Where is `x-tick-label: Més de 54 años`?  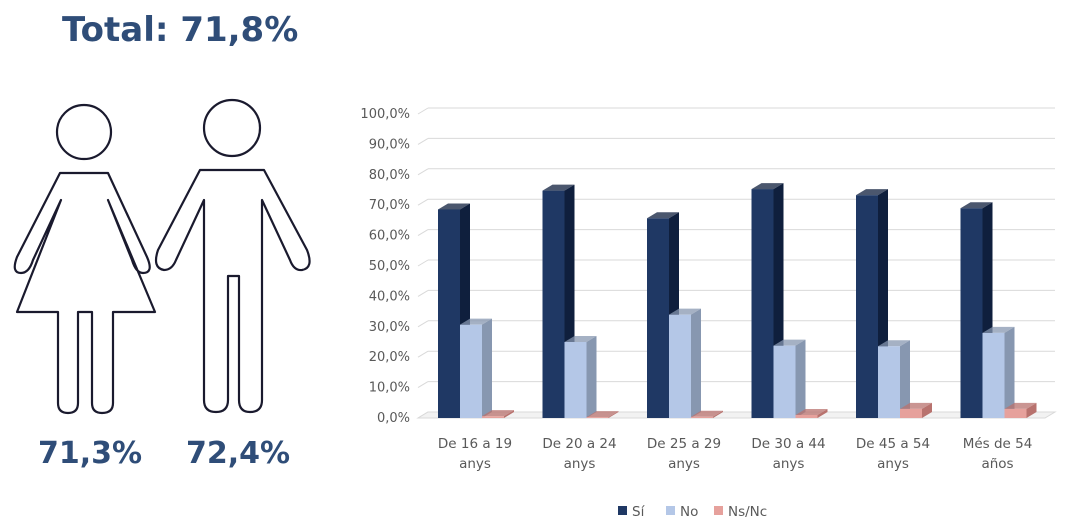 x-tick-label: Més de 54 años is located at coordinates (998, 454).